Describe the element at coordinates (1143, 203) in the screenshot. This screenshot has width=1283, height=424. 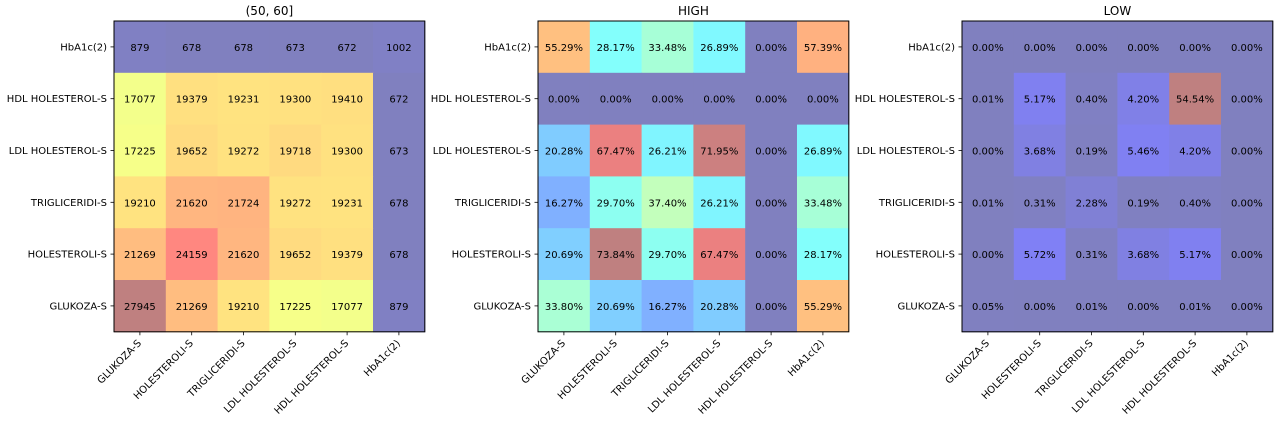
I see `cell-value-label: 0.19%` at that location.